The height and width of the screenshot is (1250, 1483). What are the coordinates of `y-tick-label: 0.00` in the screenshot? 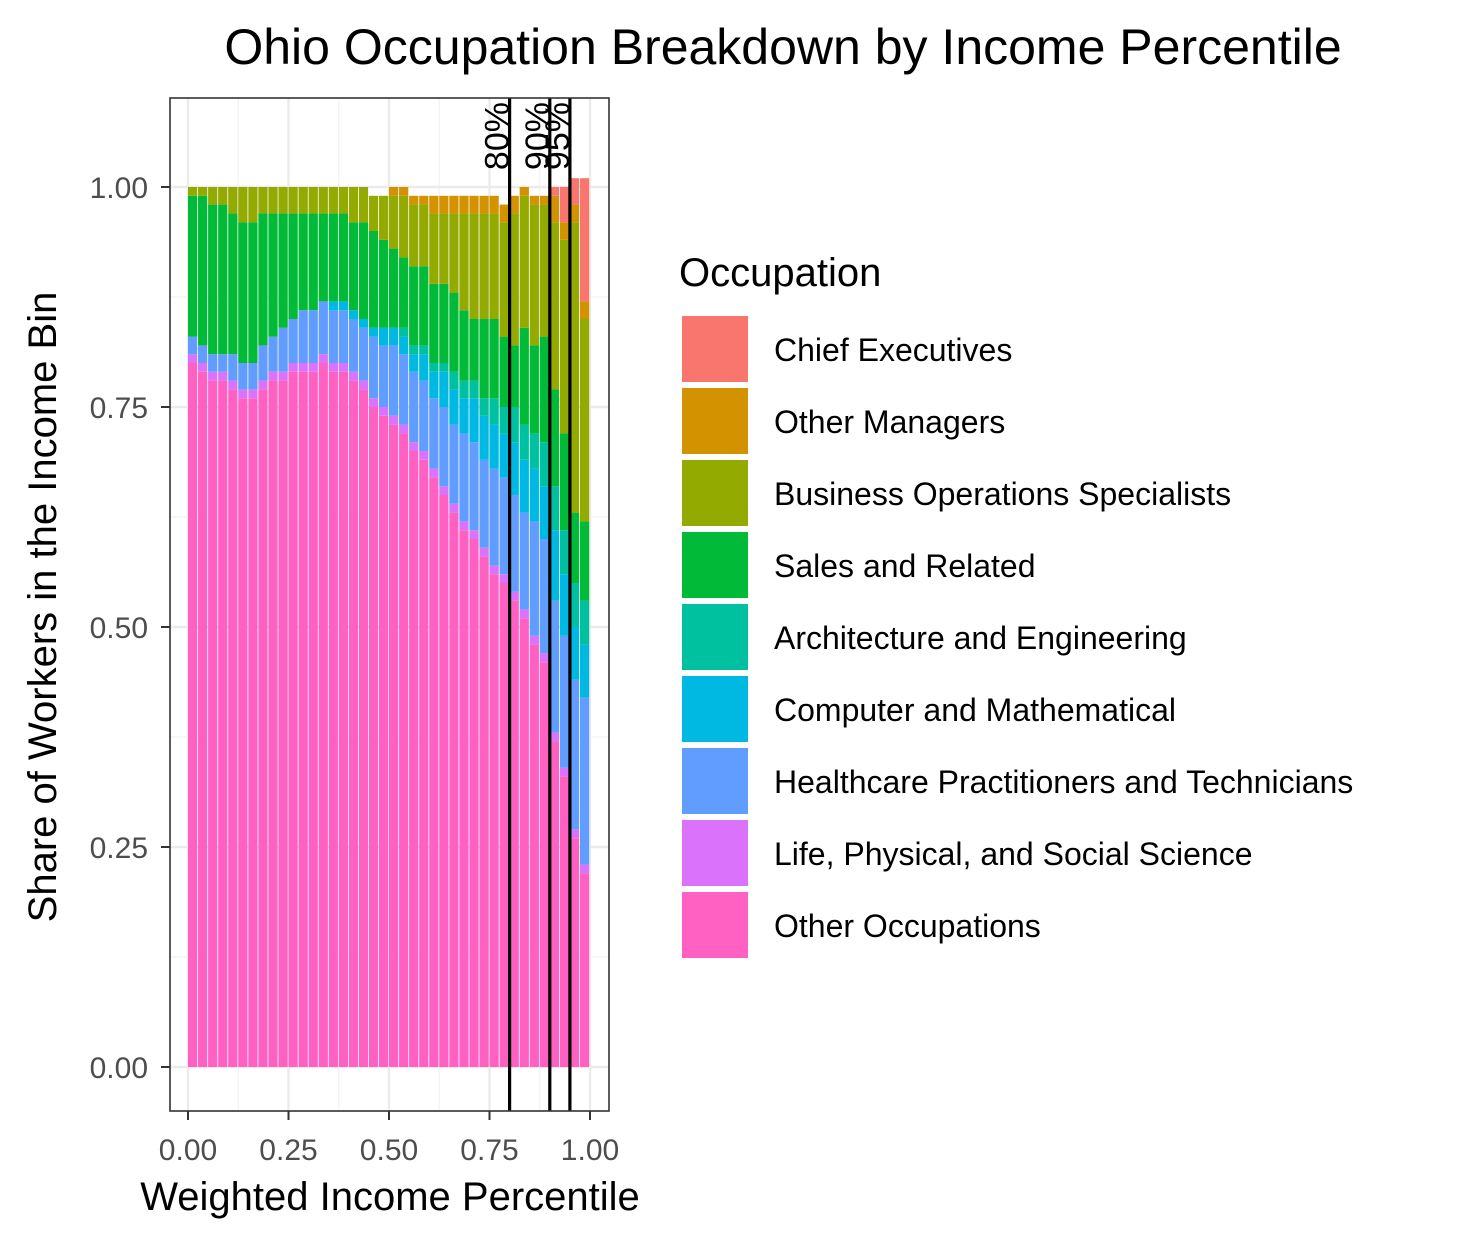 It's located at (119, 1068).